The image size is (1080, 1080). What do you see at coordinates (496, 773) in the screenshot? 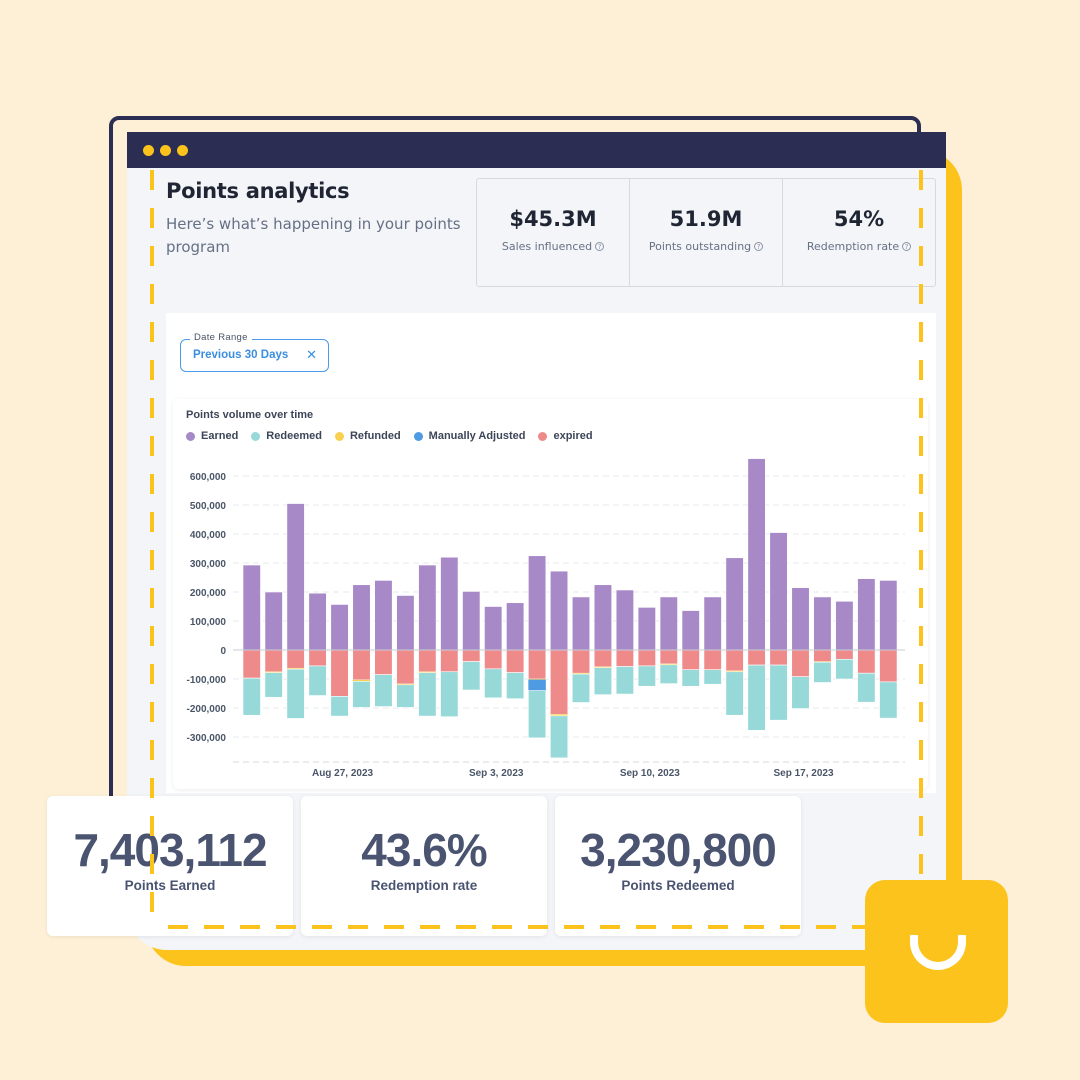
I see `svg-text: Sep 3, 2023` at bounding box center [496, 773].